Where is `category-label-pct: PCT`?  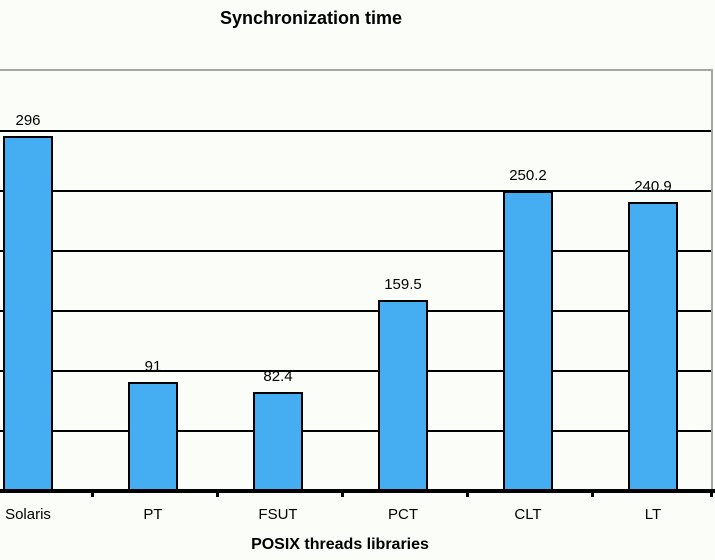 category-label-pct: PCT is located at coordinates (403, 514).